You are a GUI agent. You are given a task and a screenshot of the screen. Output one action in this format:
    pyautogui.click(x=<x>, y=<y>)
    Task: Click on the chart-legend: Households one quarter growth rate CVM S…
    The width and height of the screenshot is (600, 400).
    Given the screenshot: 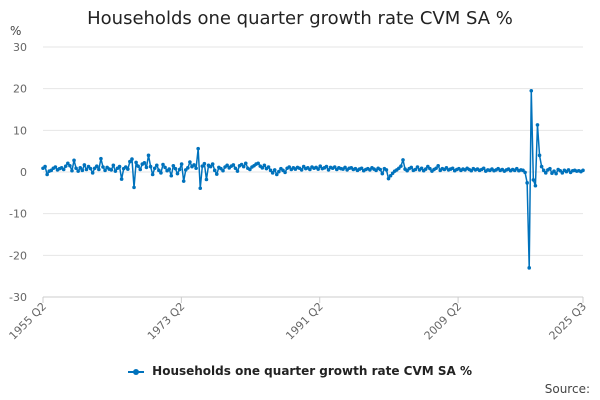 What is the action you would take?
    pyautogui.click(x=300, y=371)
    